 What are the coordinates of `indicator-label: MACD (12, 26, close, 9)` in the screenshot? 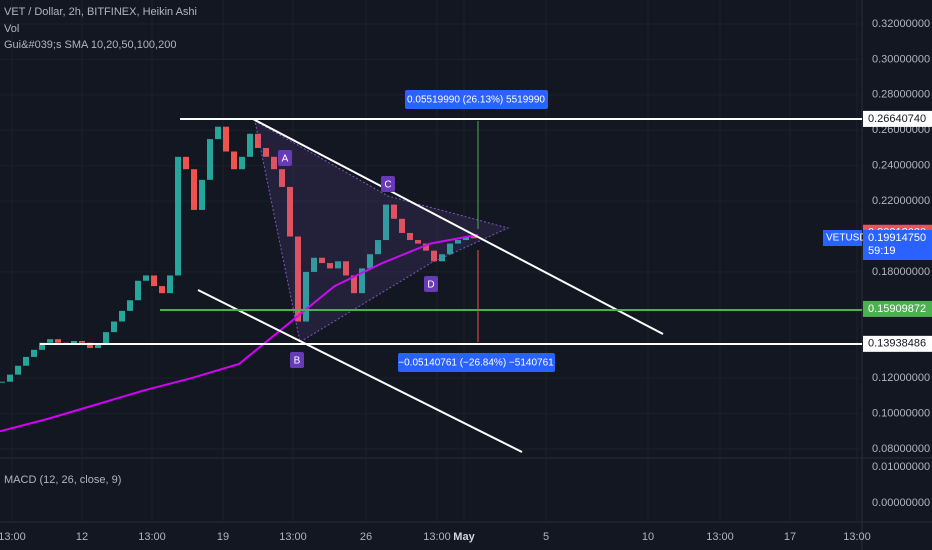 It's located at (62, 480).